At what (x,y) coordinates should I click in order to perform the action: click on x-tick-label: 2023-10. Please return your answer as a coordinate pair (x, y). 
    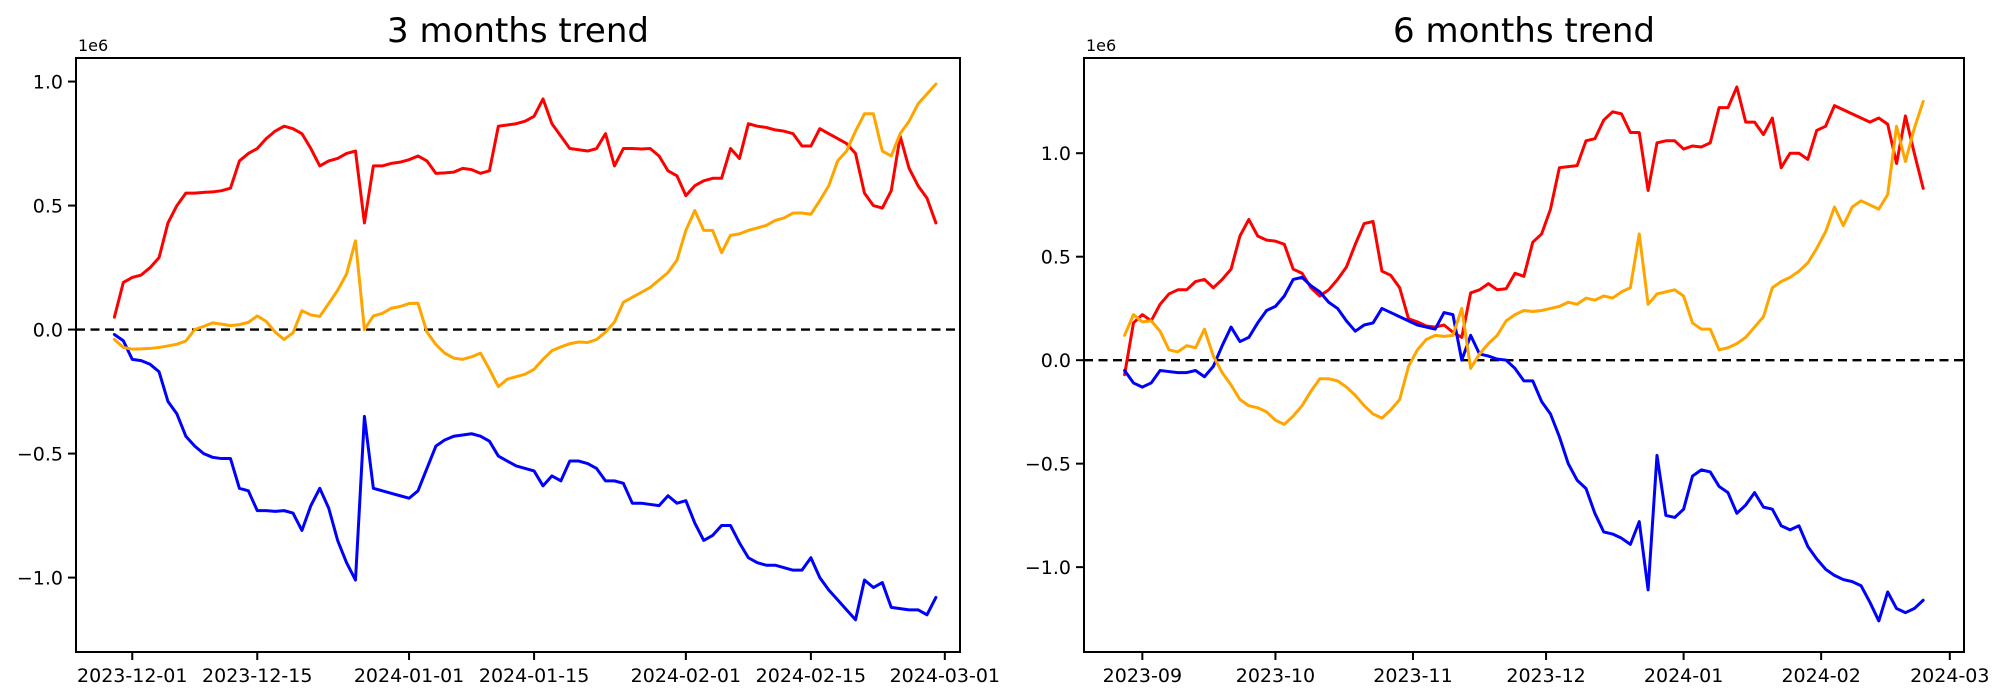
    Looking at the image, I should click on (1275, 676).